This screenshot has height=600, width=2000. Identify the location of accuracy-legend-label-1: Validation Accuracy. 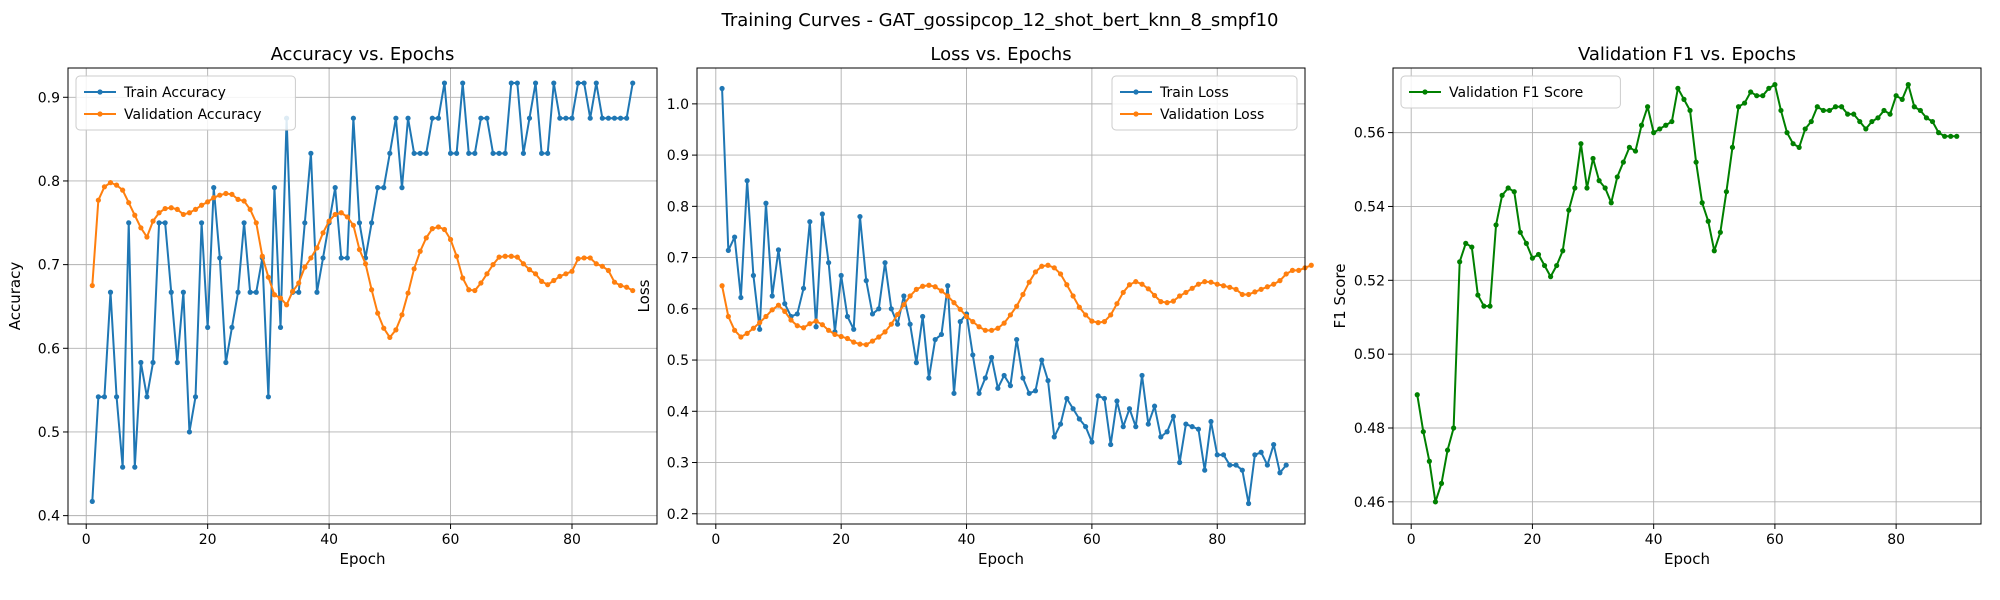
(193, 115).